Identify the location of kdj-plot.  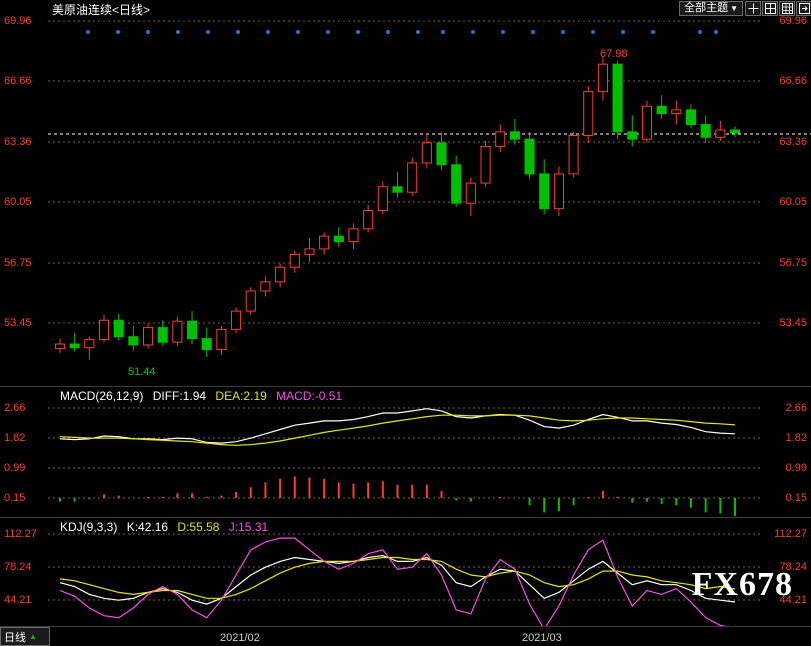
(404, 579).